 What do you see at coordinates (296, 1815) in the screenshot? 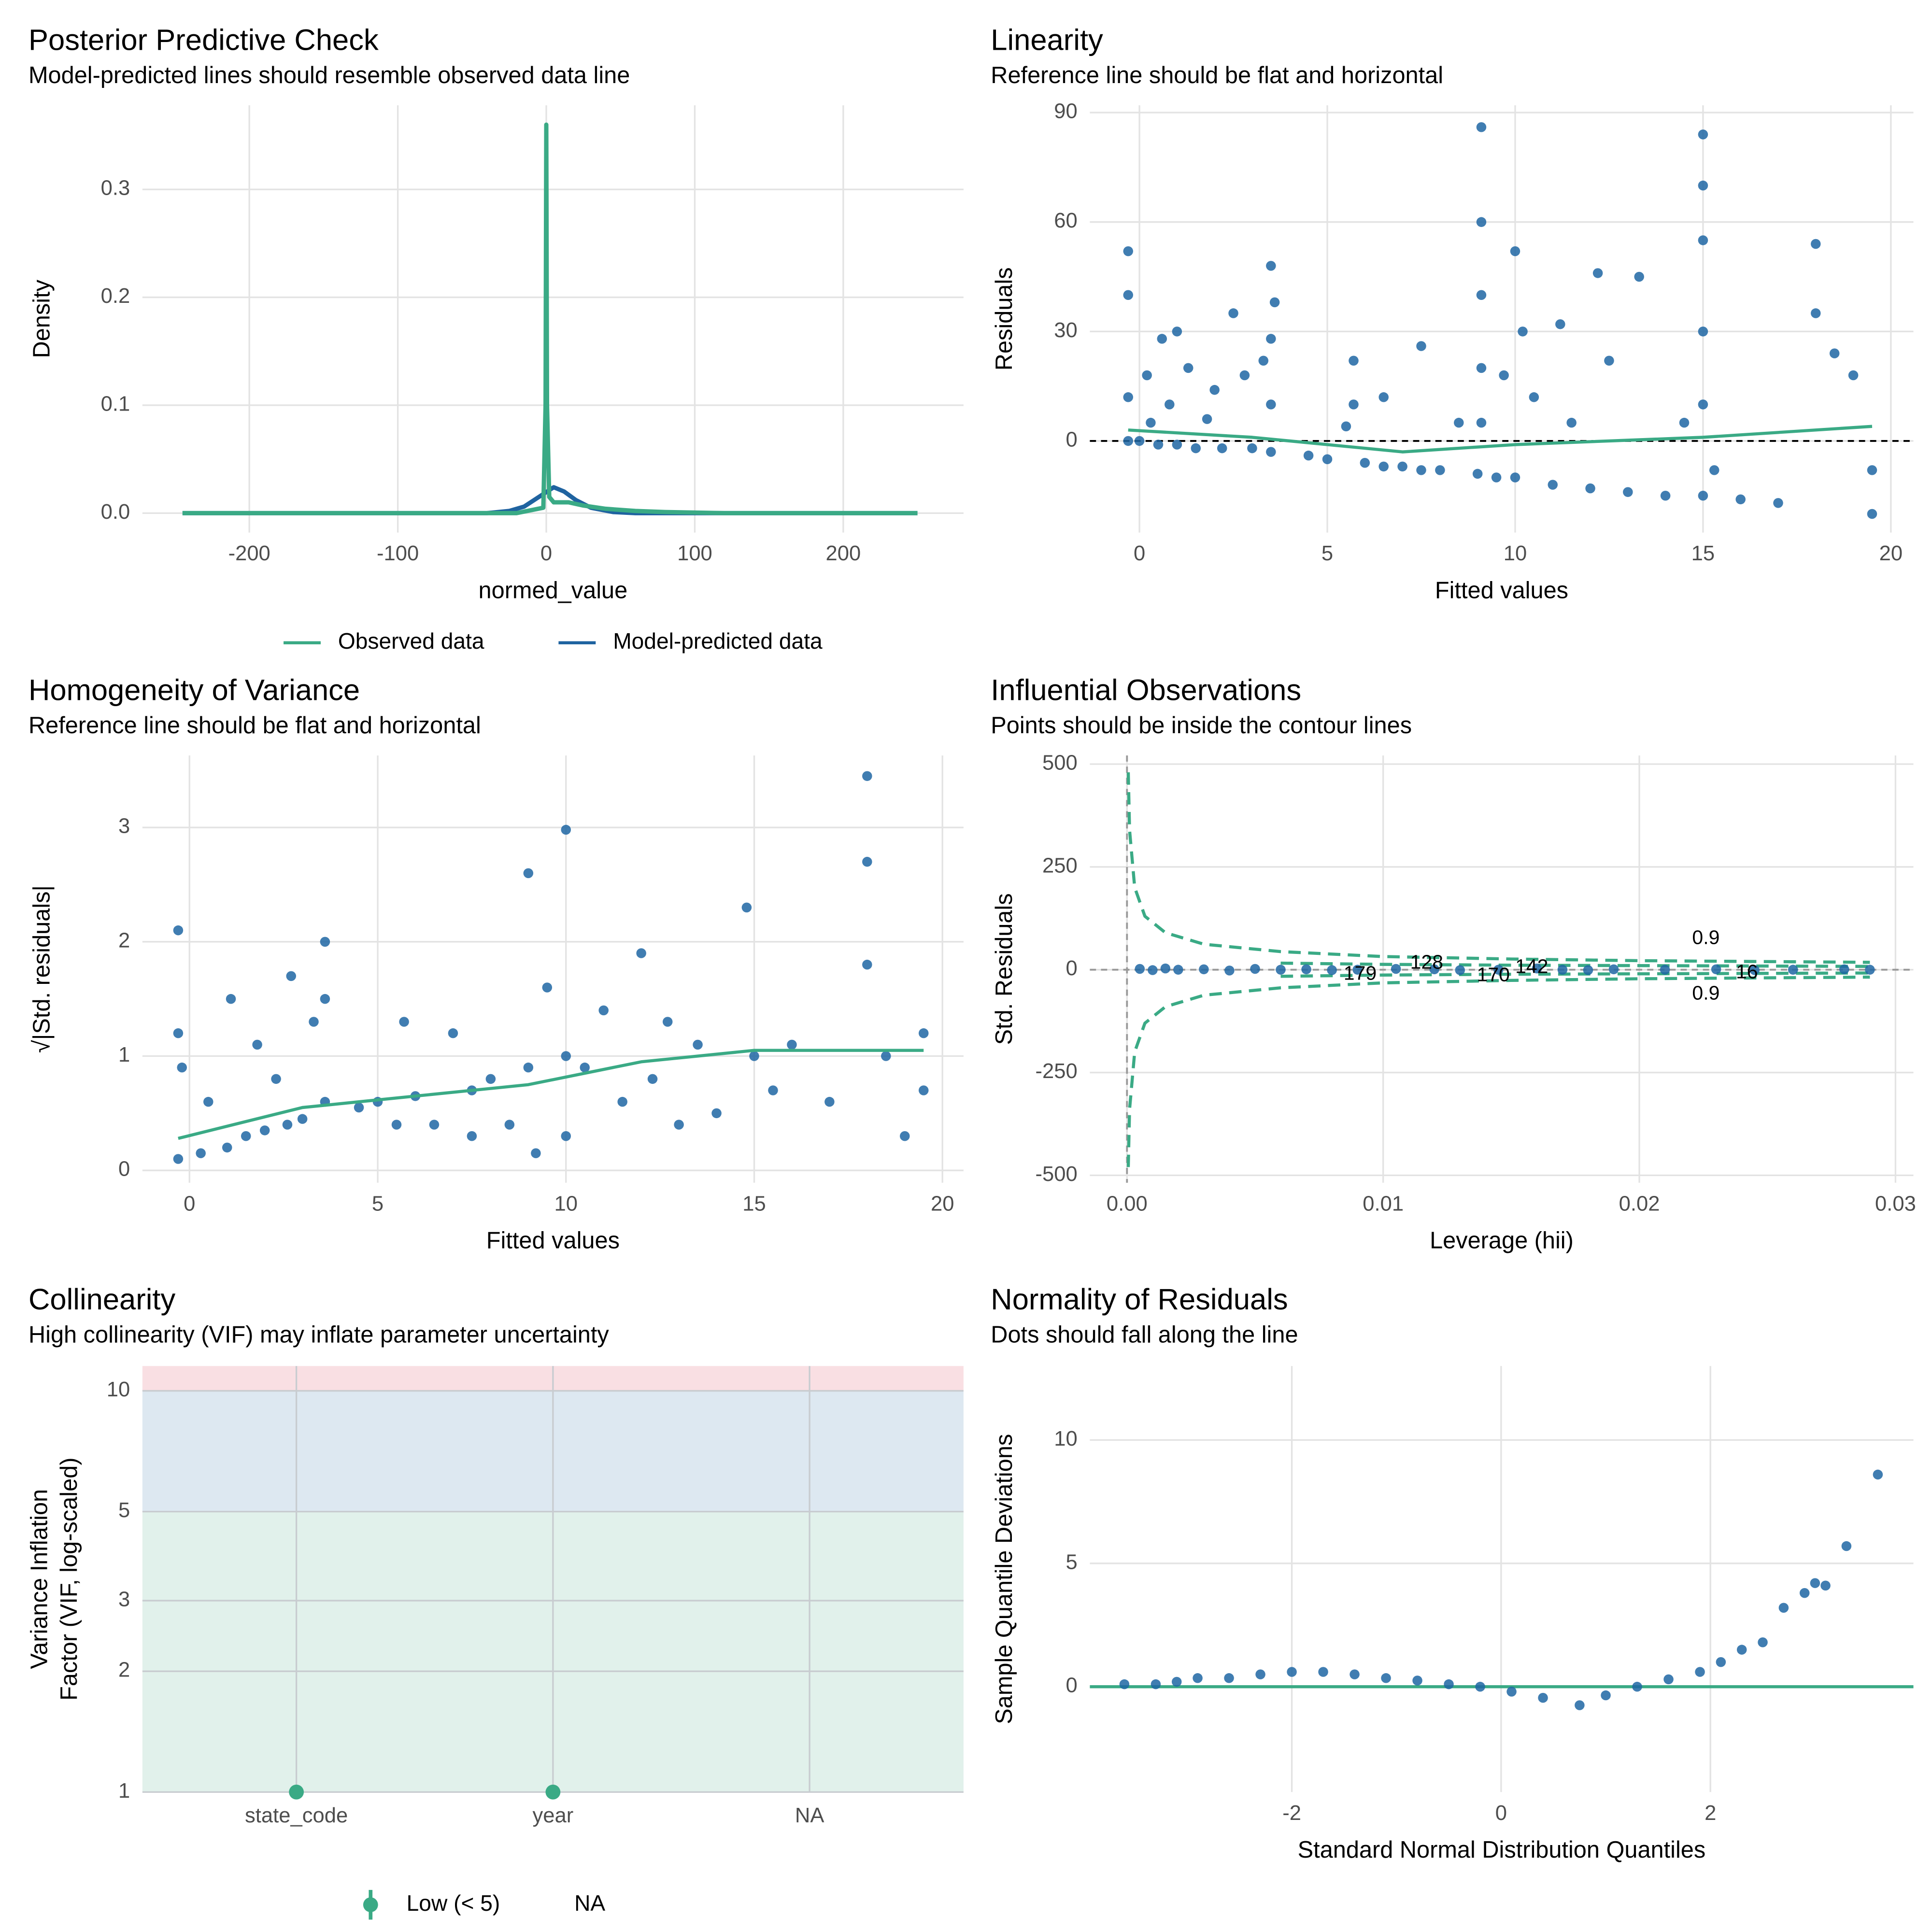
I see `x-tick-label: state_code` at bounding box center [296, 1815].